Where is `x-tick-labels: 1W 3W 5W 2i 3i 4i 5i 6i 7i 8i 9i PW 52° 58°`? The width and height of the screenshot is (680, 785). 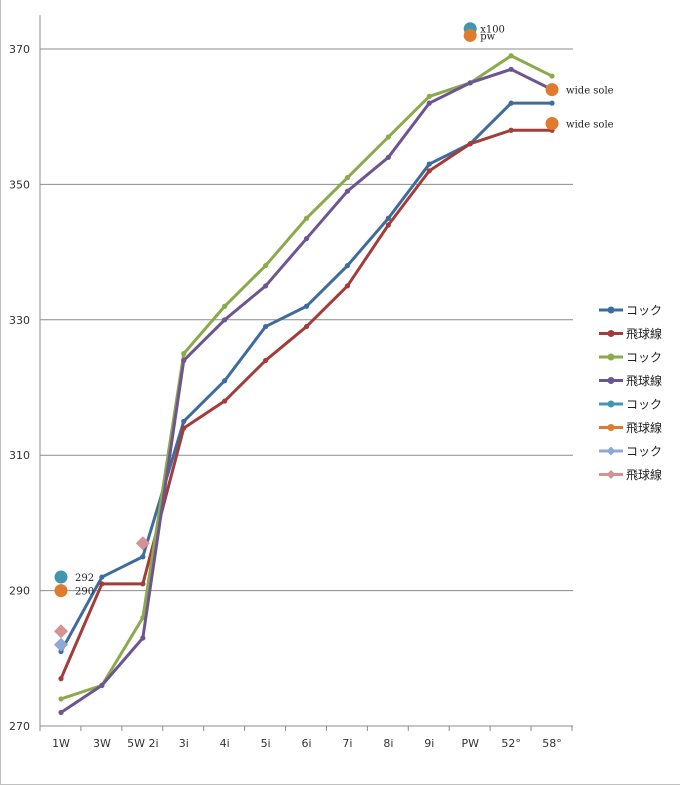
x-tick-labels: 1W 3W 5W 2i 3i 4i 5i 6i 7i 8i 9i PW 52° 58° is located at coordinates (307, 743).